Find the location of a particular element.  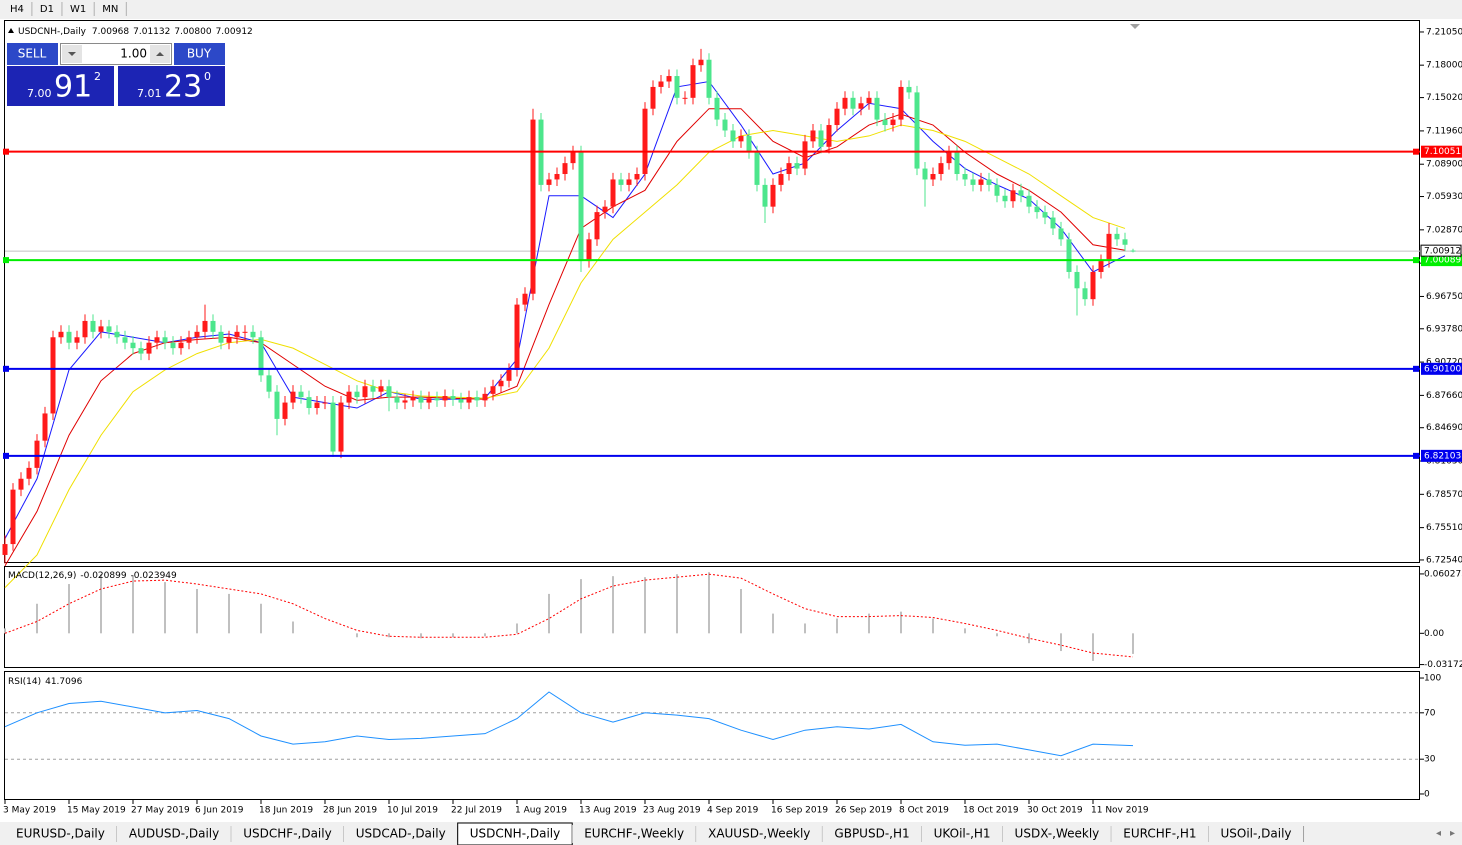

tab-label: EURCHF-,Weekly is located at coordinates (634, 834).